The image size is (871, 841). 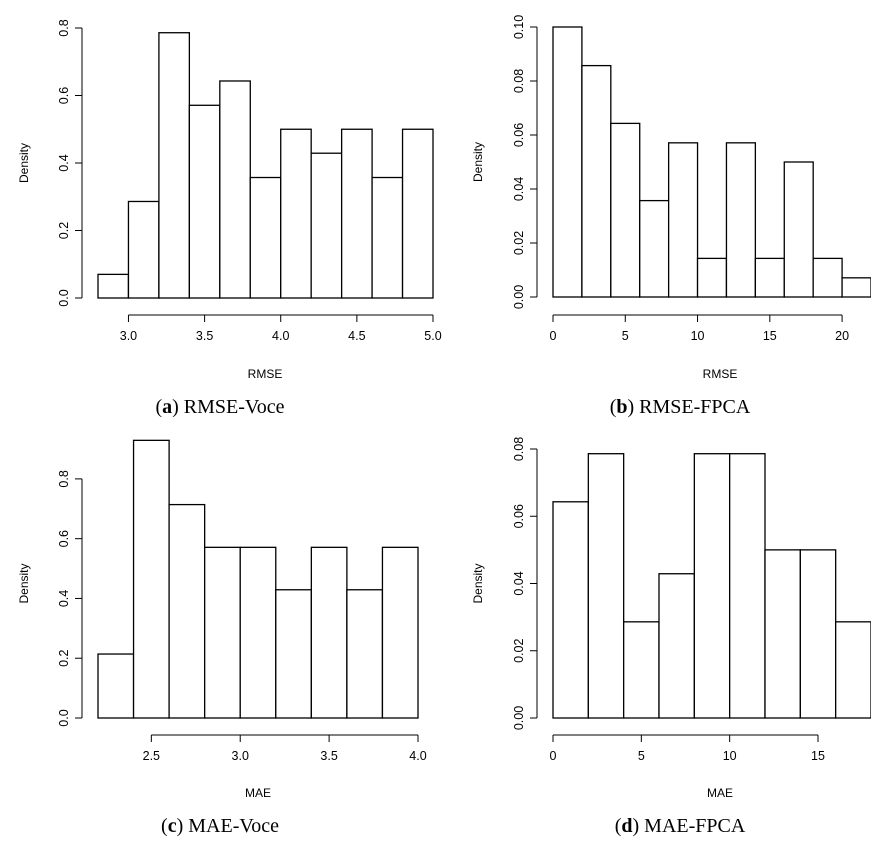 What do you see at coordinates (233, 826) in the screenshot?
I see `caption-text: MAE-Voce` at bounding box center [233, 826].